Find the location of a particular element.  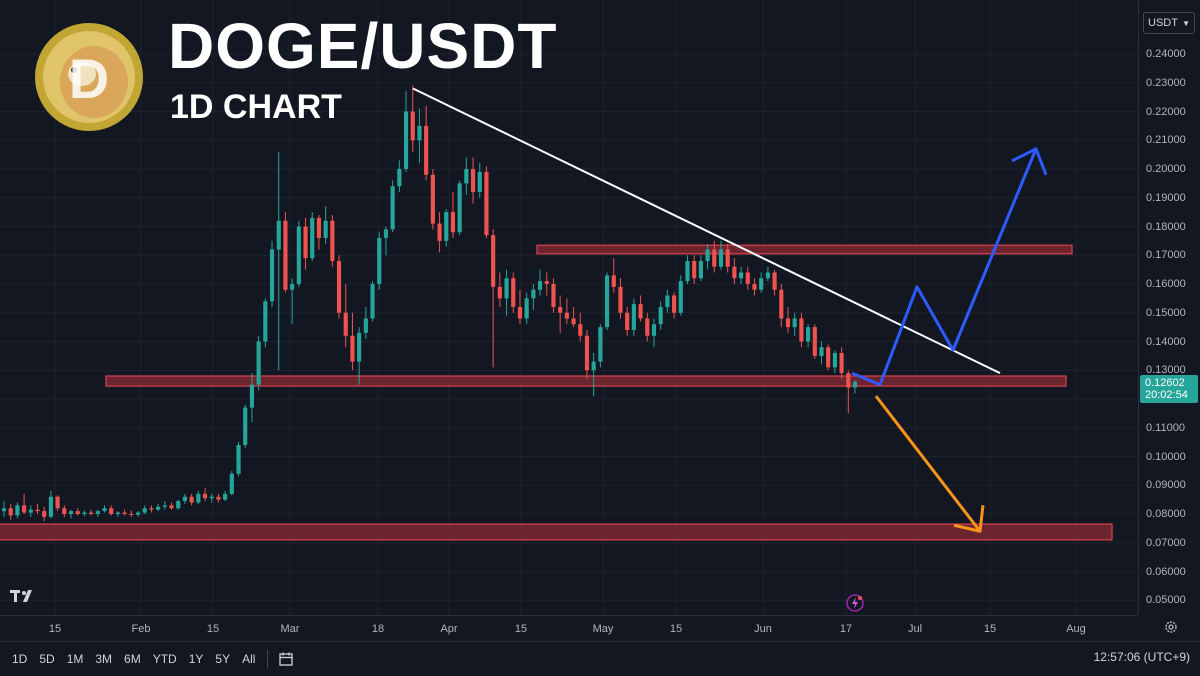

lightning-icon is located at coordinates (855, 603).